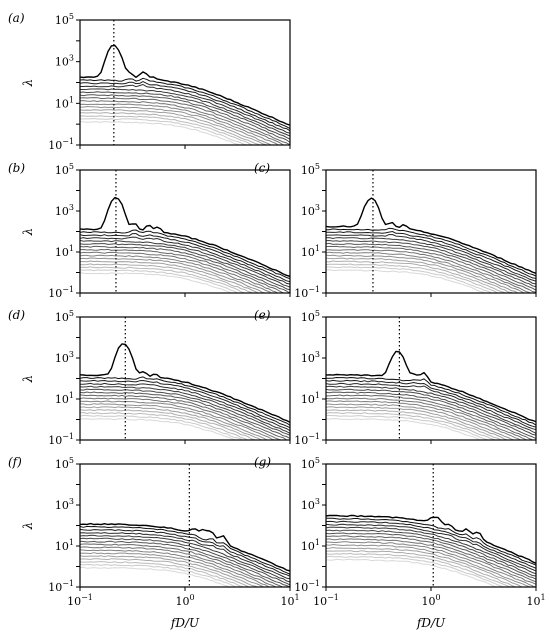 This screenshot has height=638, width=550. I want to click on panel-label: (f), so click(15, 462).